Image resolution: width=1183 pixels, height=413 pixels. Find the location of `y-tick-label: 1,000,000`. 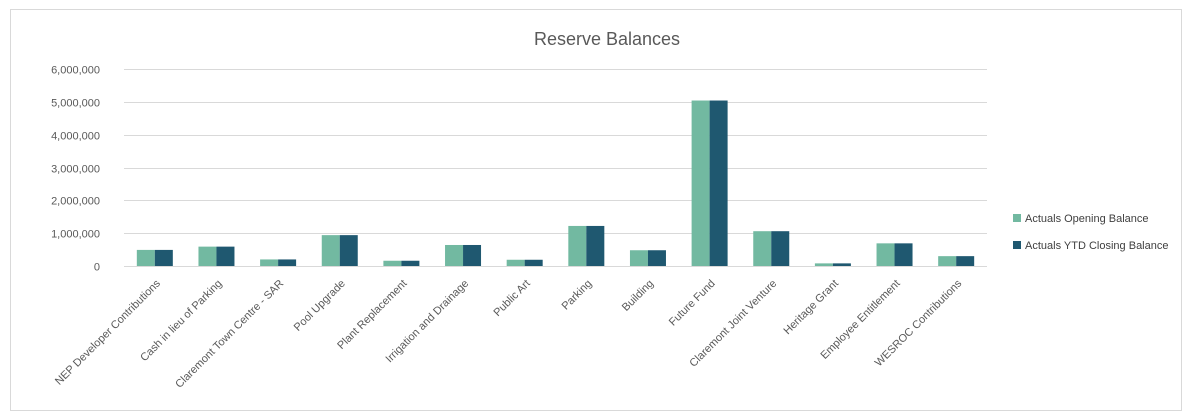

y-tick-label: 1,000,000 is located at coordinates (75, 235).